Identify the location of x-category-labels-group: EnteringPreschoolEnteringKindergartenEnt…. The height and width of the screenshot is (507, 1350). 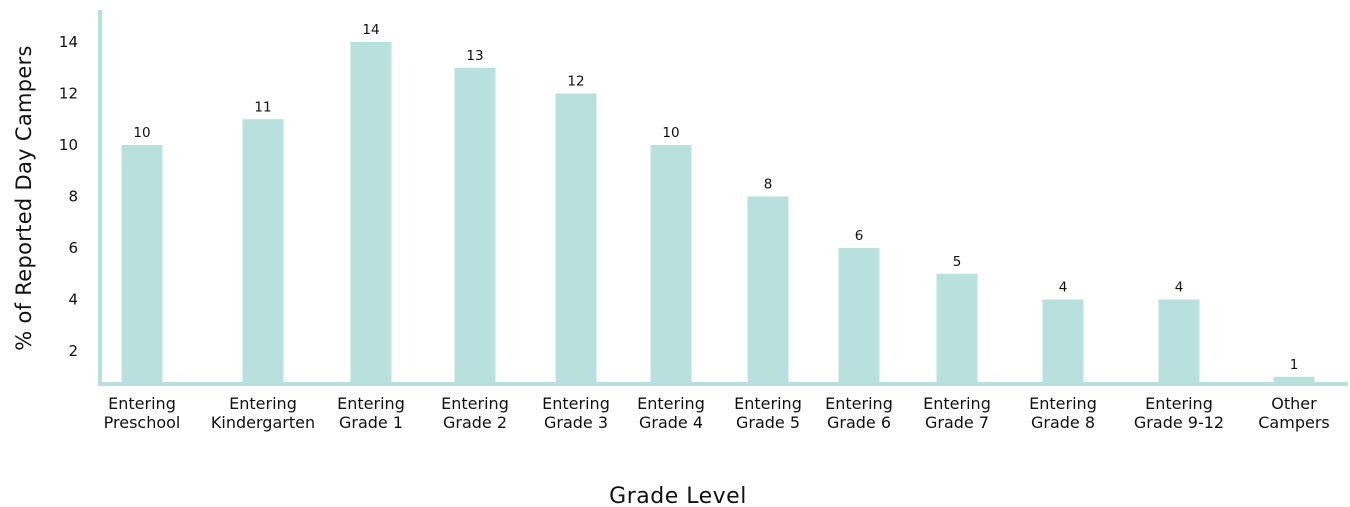
(717, 413).